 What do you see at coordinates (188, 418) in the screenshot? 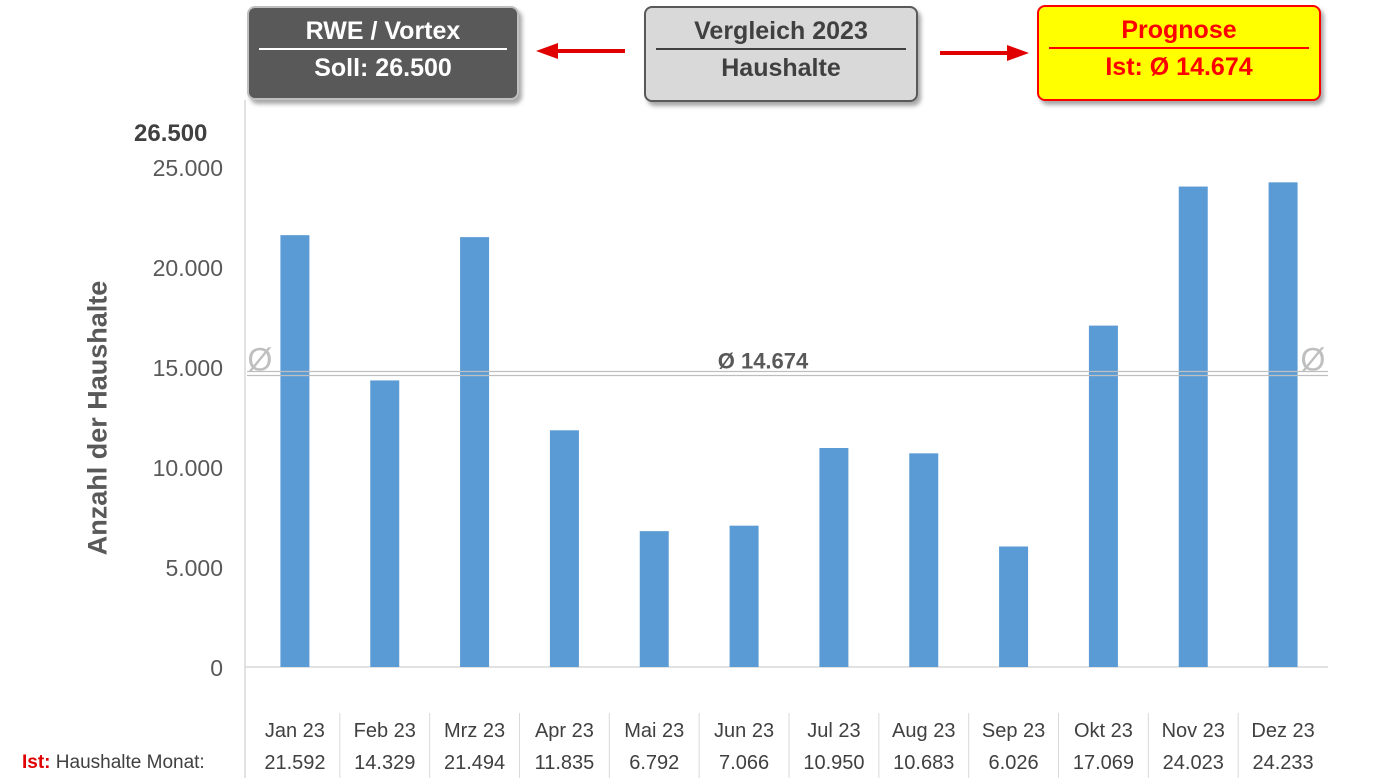
I see `y-ticks: 0 5.000 10.000 15.000 20.000 25.000` at bounding box center [188, 418].